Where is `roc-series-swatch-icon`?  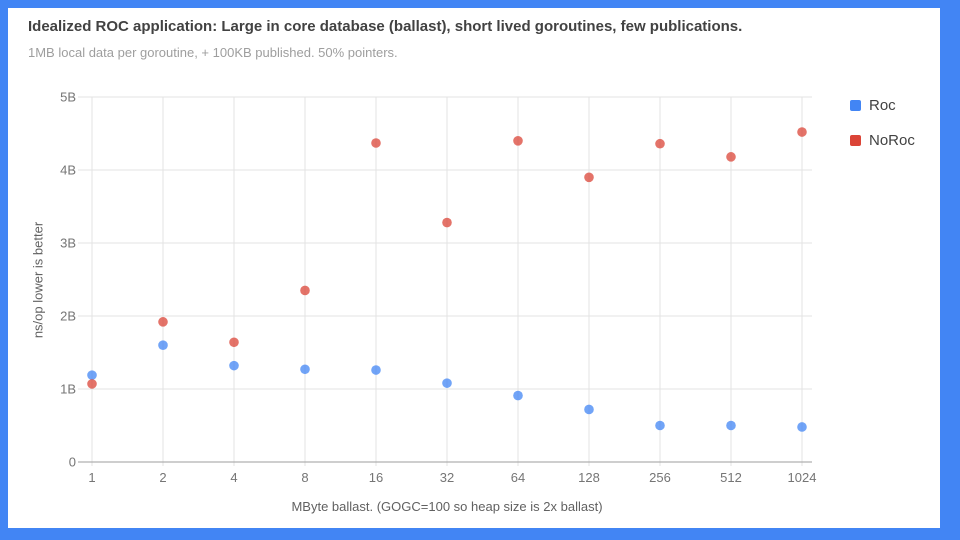 roc-series-swatch-icon is located at coordinates (855, 105).